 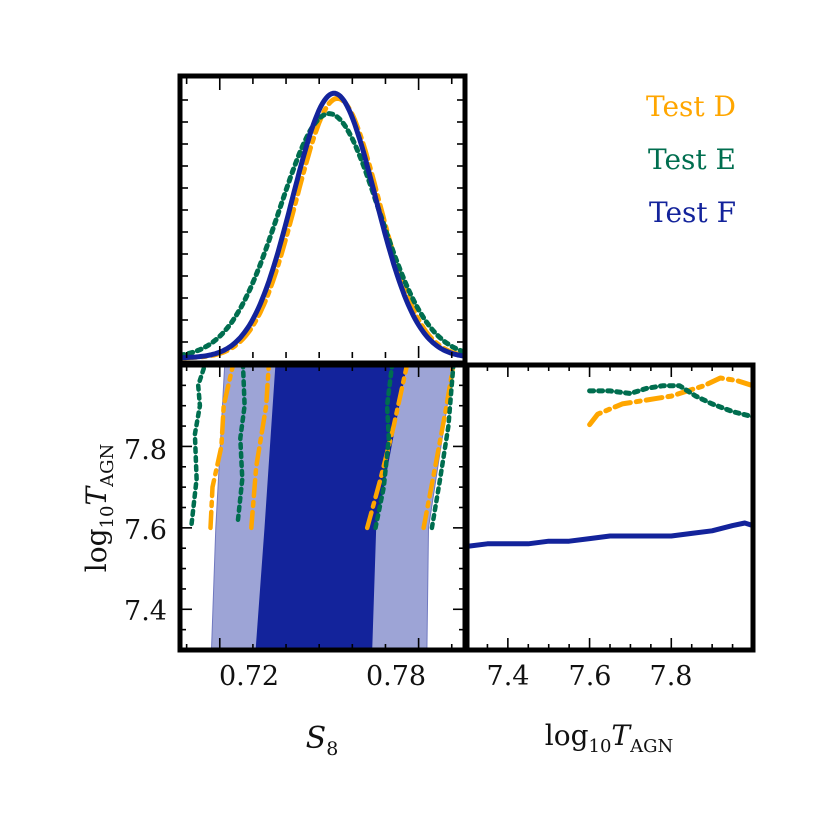 What do you see at coordinates (145, 611) in the screenshot?
I see `y-tick-label-7.4: 7.4` at bounding box center [145, 611].